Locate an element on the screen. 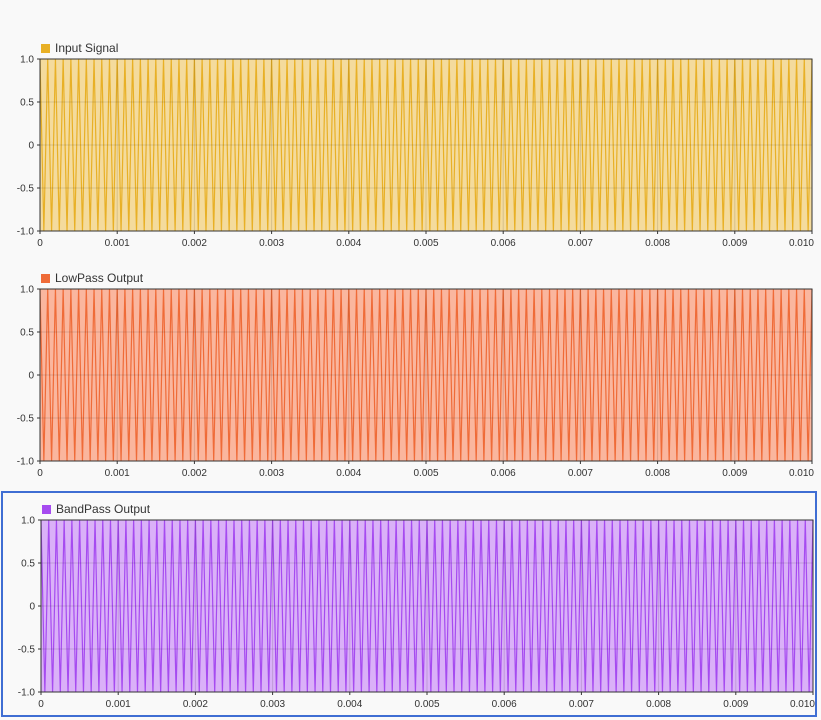  legend-label: Input Signal is located at coordinates (87, 48).